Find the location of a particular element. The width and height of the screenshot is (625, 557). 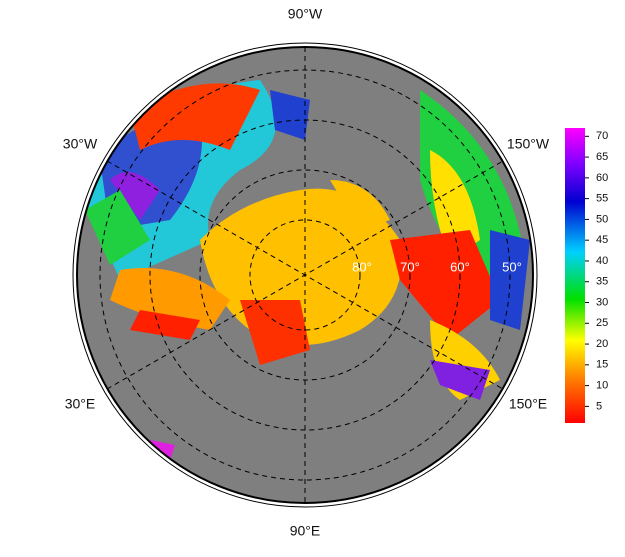

lon-label: 150°W is located at coordinates (528, 144).